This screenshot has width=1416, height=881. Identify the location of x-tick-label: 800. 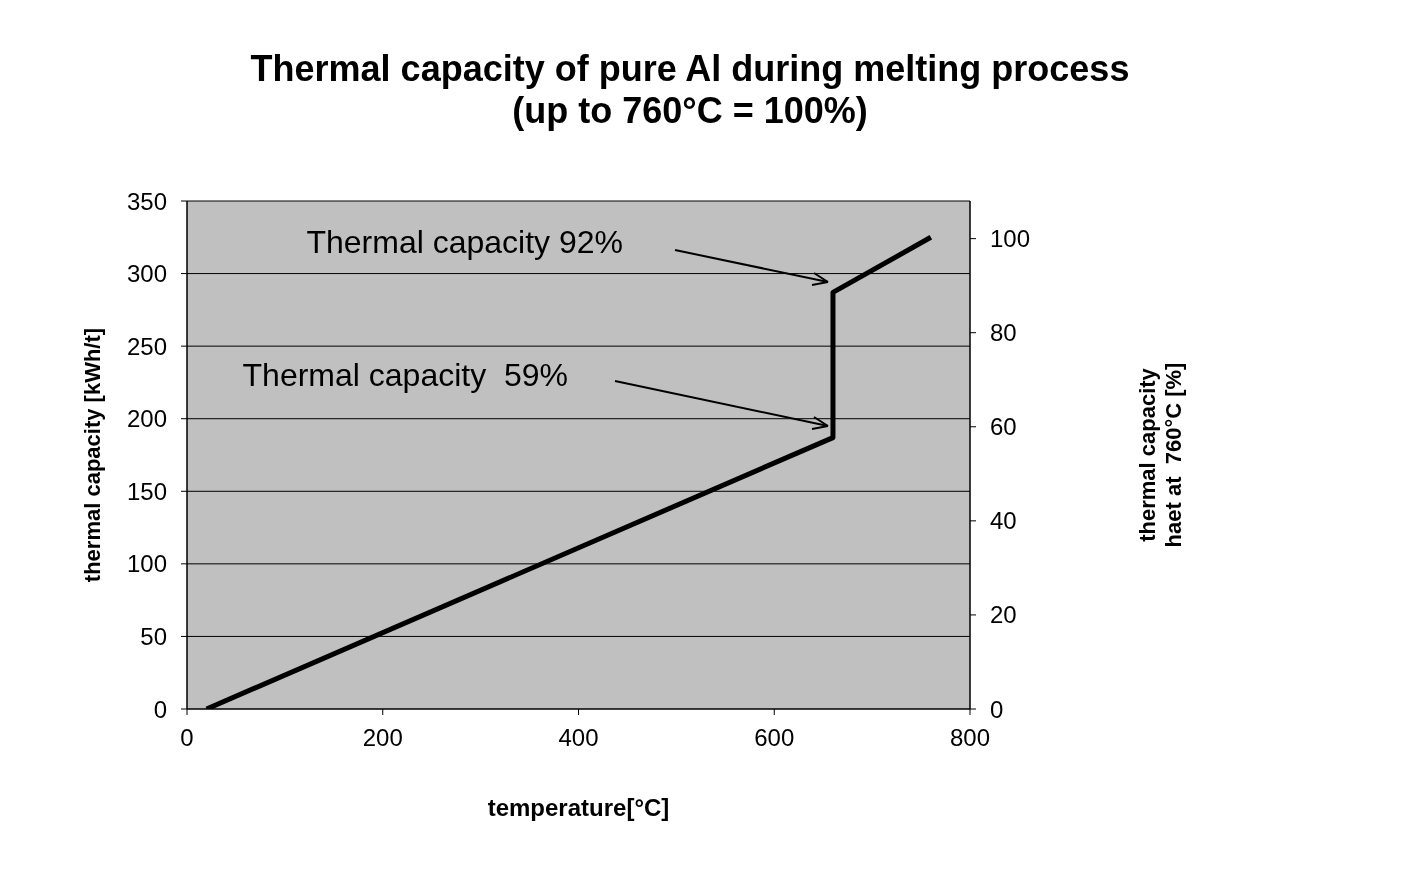
(970, 738).